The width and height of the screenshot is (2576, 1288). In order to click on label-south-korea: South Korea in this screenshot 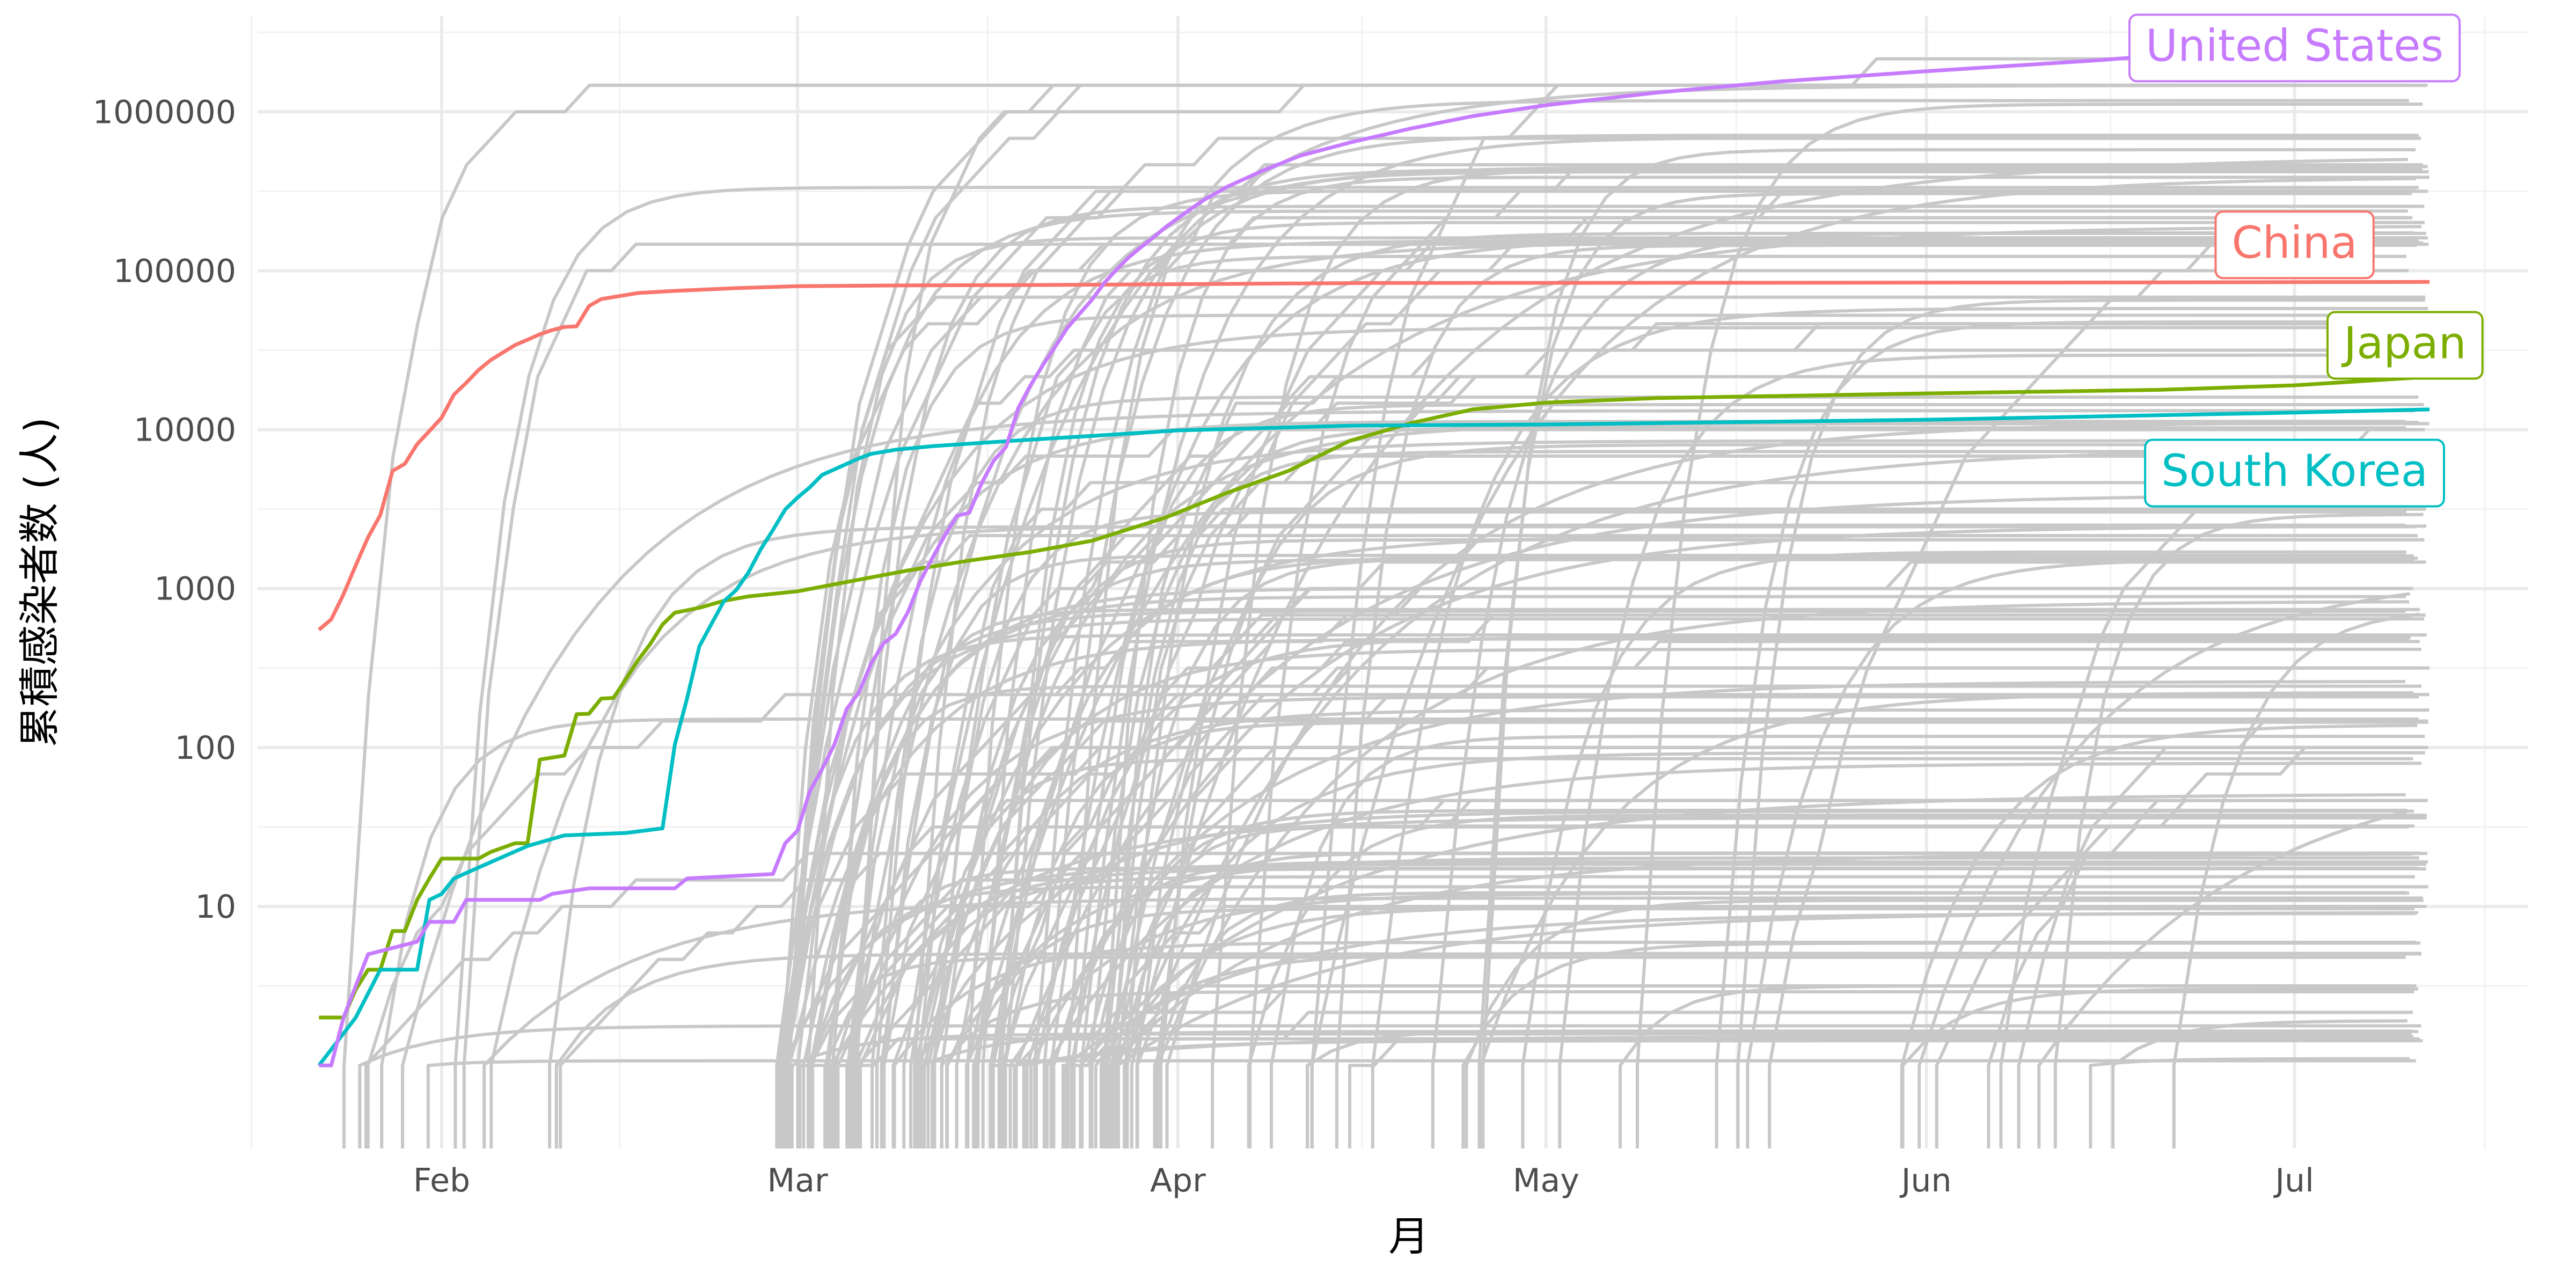, I will do `click(2294, 473)`.